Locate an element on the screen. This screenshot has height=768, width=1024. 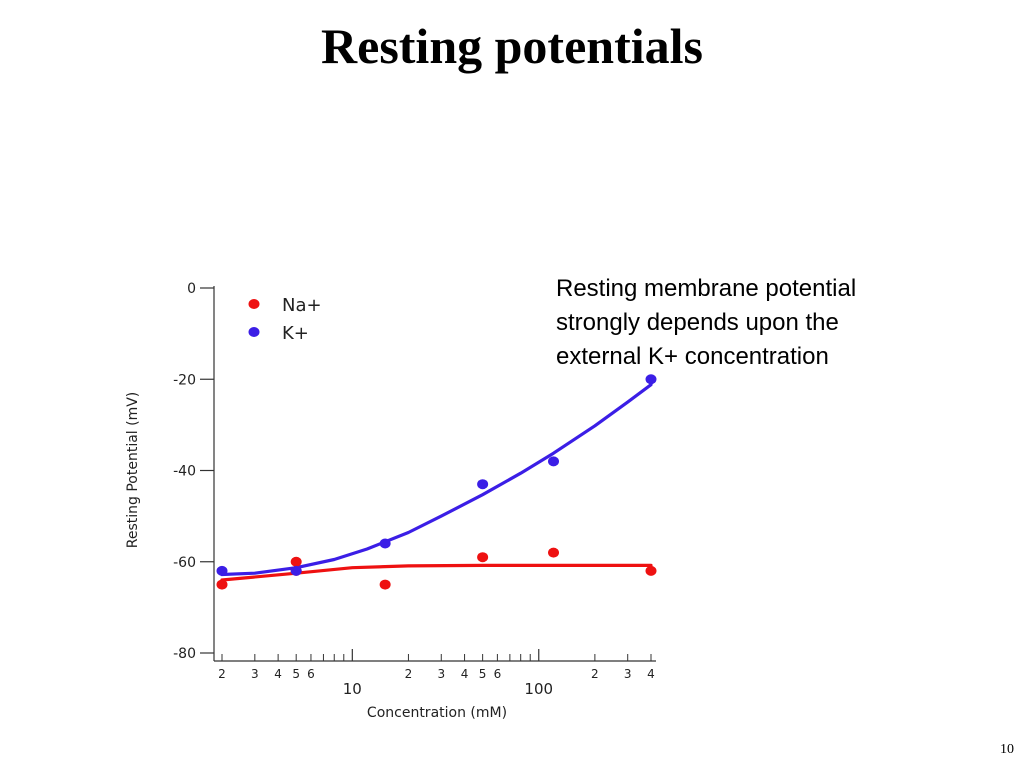
caption-line: strongly depends upon the is located at coordinates (697, 322).